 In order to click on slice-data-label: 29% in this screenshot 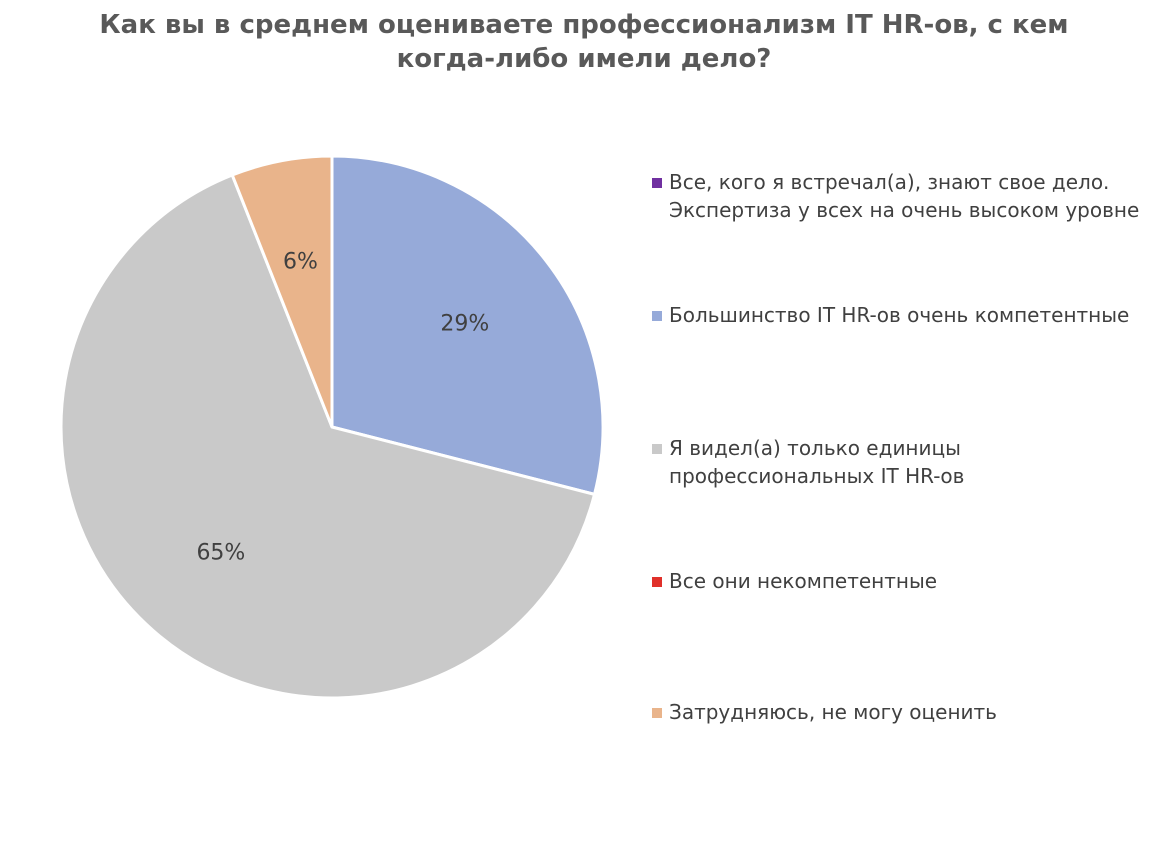, I will do `click(464, 324)`.